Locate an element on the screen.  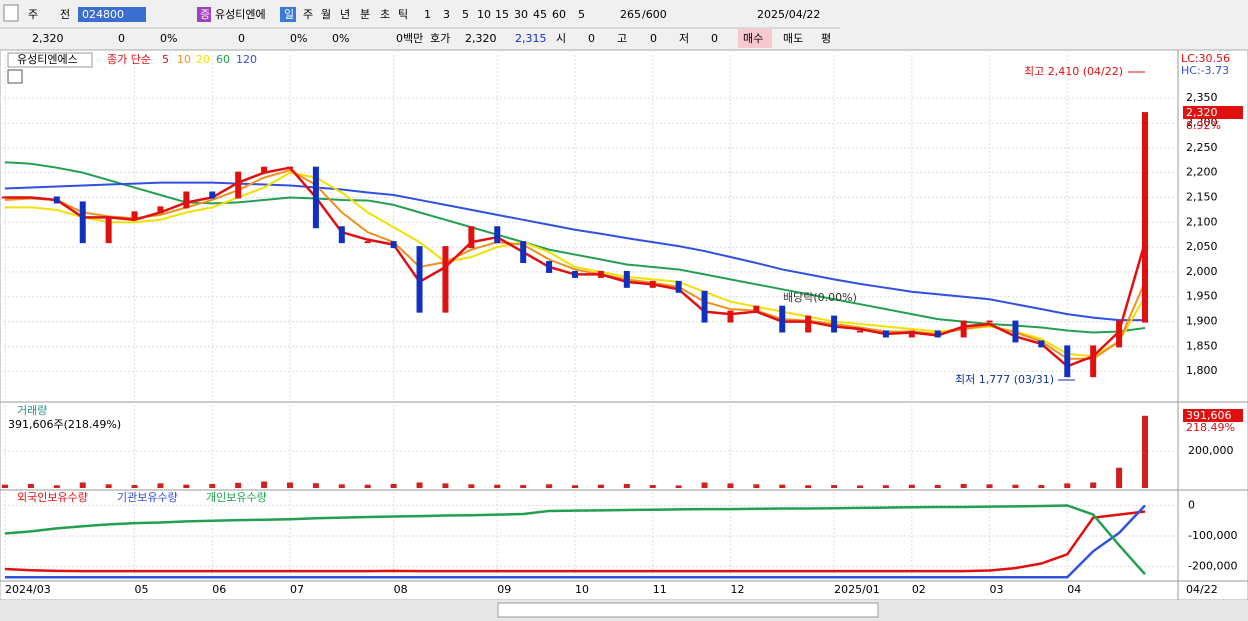
x-tick-label: 05 is located at coordinates (142, 589).